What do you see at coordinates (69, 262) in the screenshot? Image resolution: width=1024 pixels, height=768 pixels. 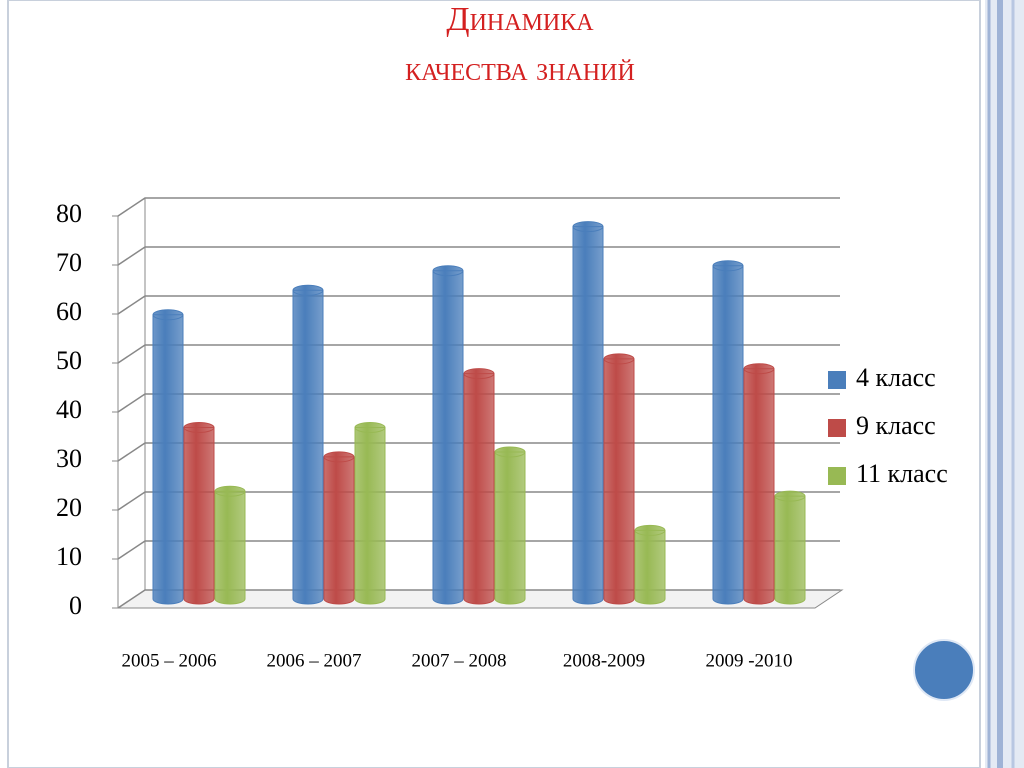 I see `y-tick-label: 70` at bounding box center [69, 262].